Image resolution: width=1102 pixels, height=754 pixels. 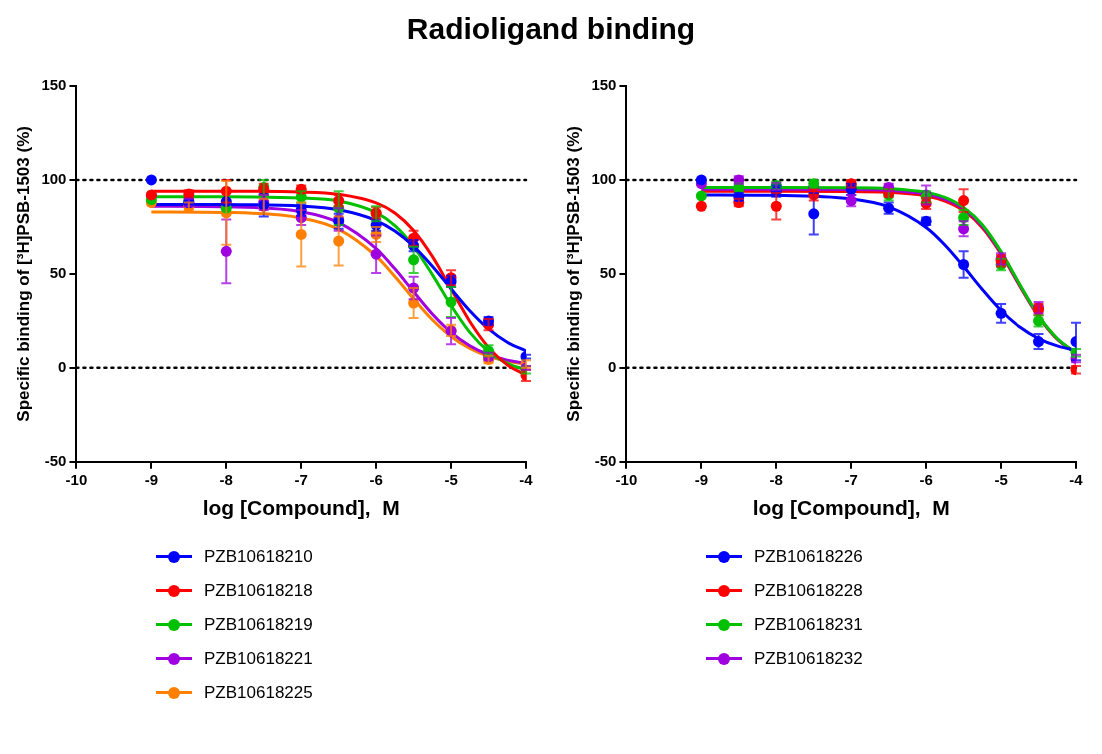 I want to click on legend-label: PZB10618232, so click(x=808, y=659).